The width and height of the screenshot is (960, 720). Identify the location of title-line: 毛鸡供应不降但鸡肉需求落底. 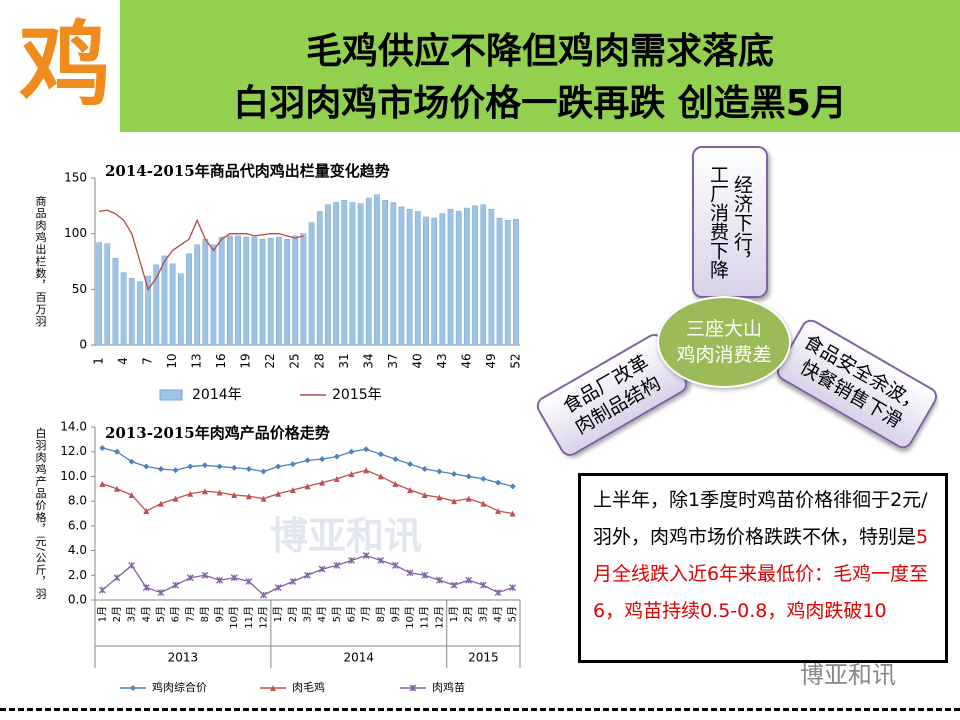
(539, 51).